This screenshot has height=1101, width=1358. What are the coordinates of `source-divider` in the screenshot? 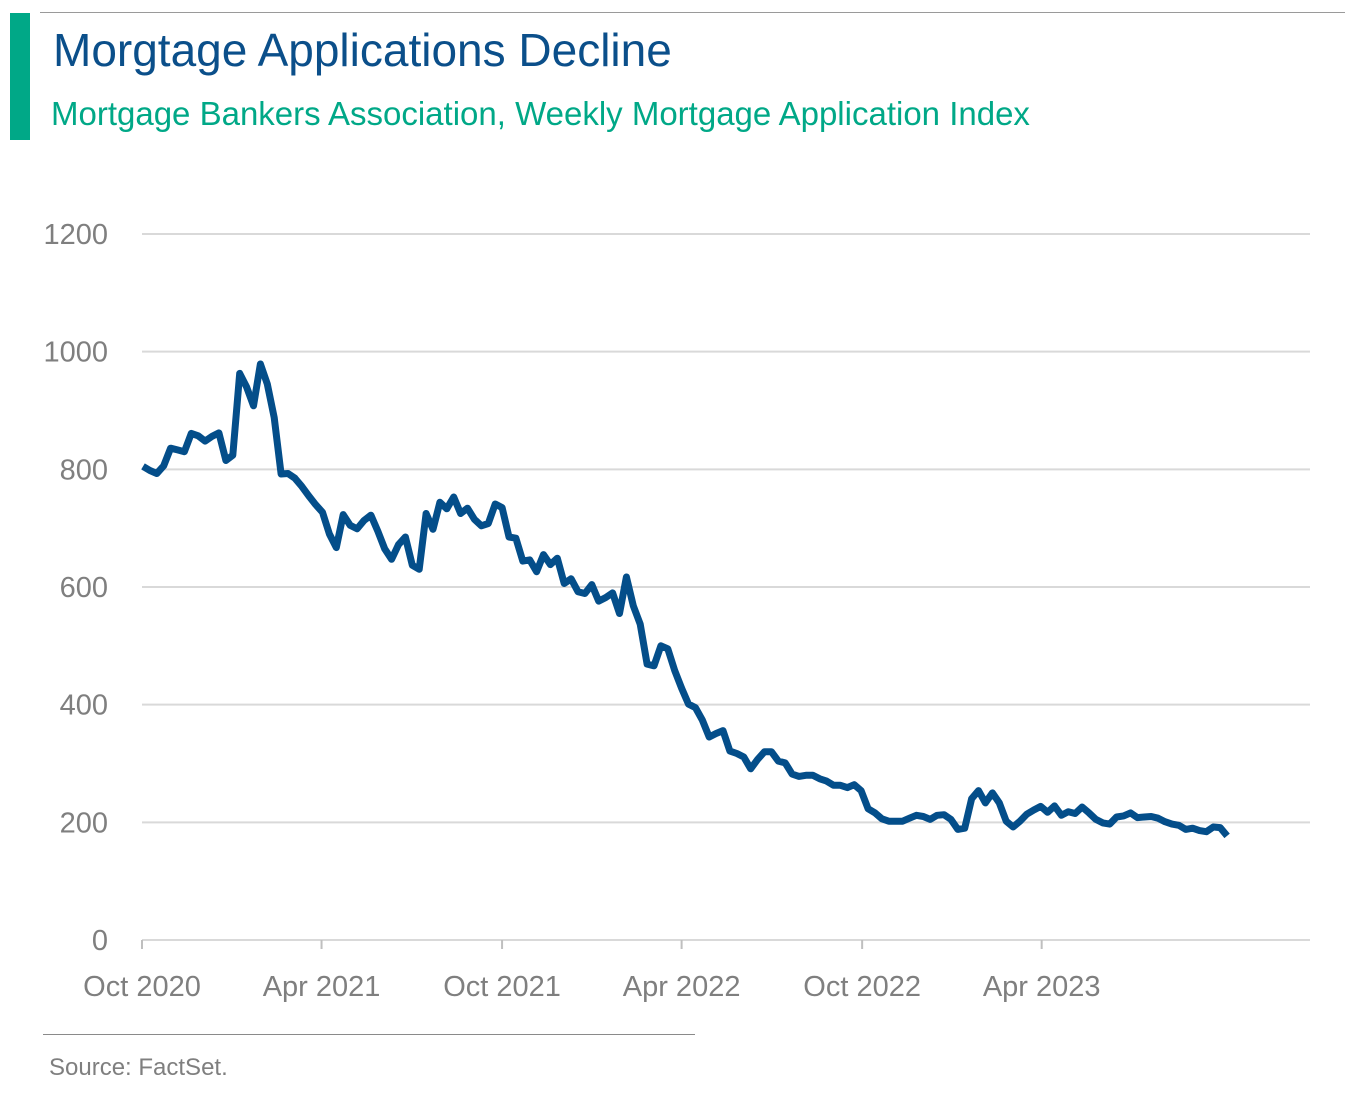 It's located at (369, 1034).